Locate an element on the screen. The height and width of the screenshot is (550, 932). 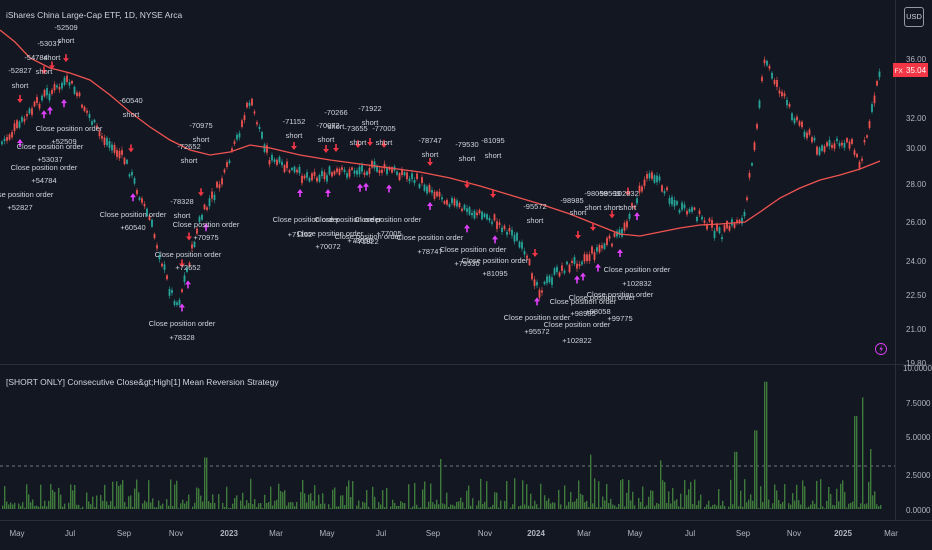
price-badge-symbol: FXI is located at coordinates (900, 71).